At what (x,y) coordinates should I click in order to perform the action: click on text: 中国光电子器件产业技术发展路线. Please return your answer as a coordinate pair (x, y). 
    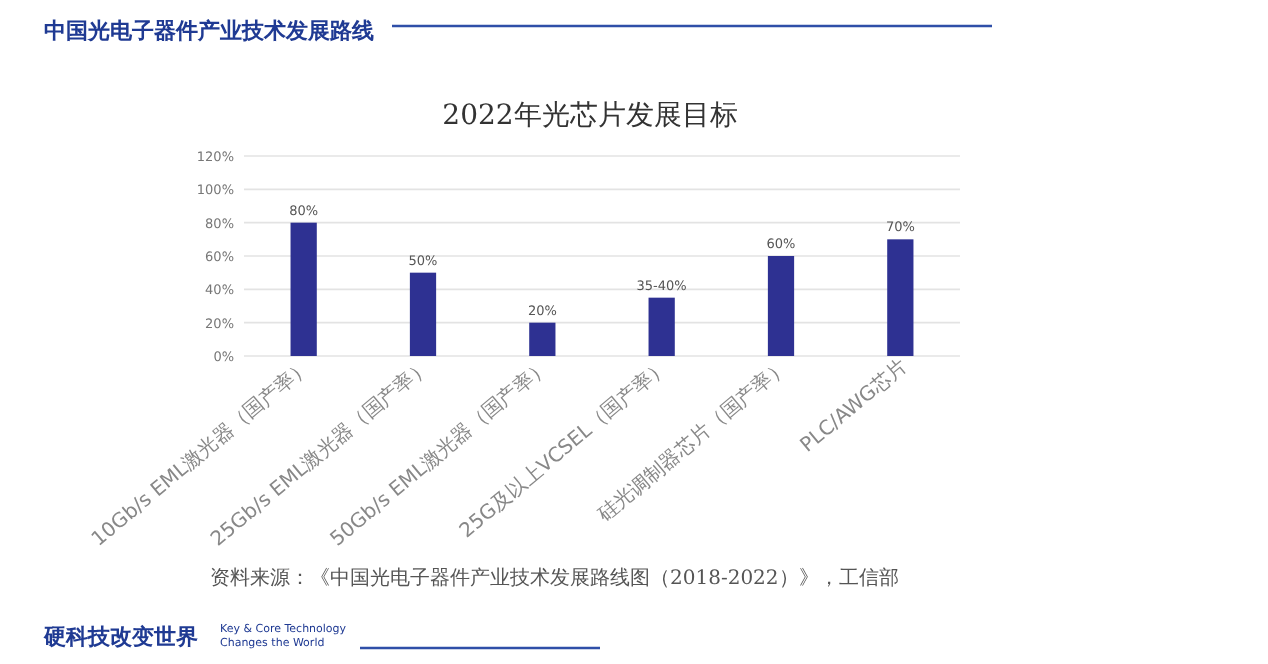
    Looking at the image, I should click on (209, 31).